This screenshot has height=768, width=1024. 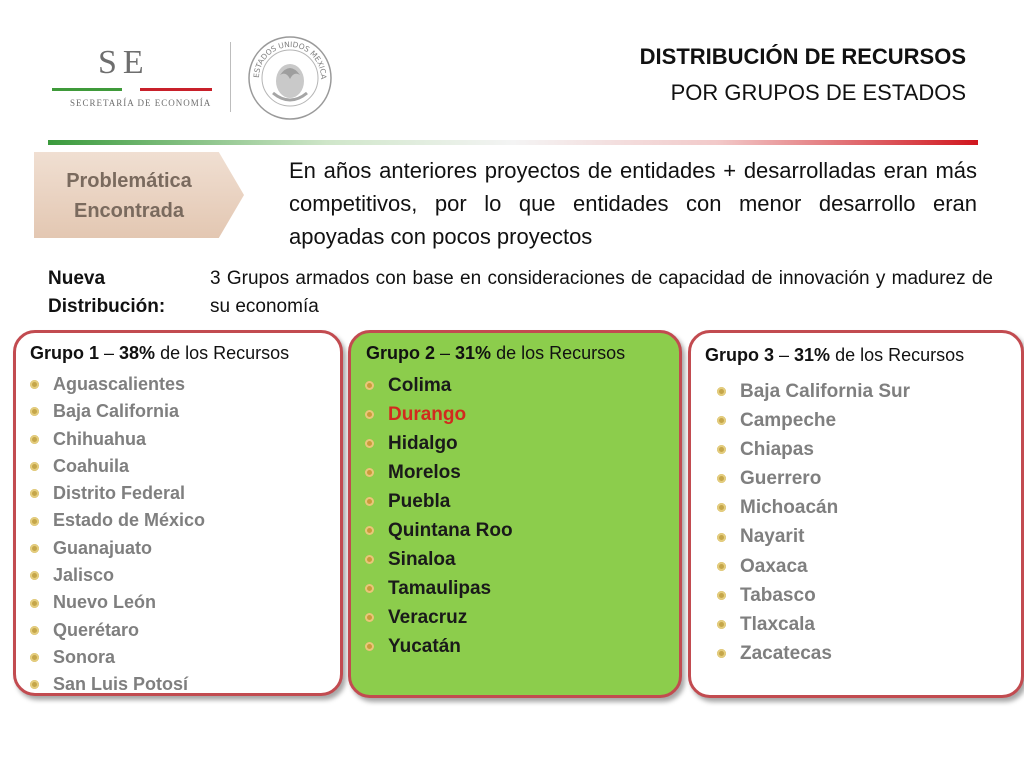 I want to click on group-3-name: Grupo 3, so click(x=740, y=355).